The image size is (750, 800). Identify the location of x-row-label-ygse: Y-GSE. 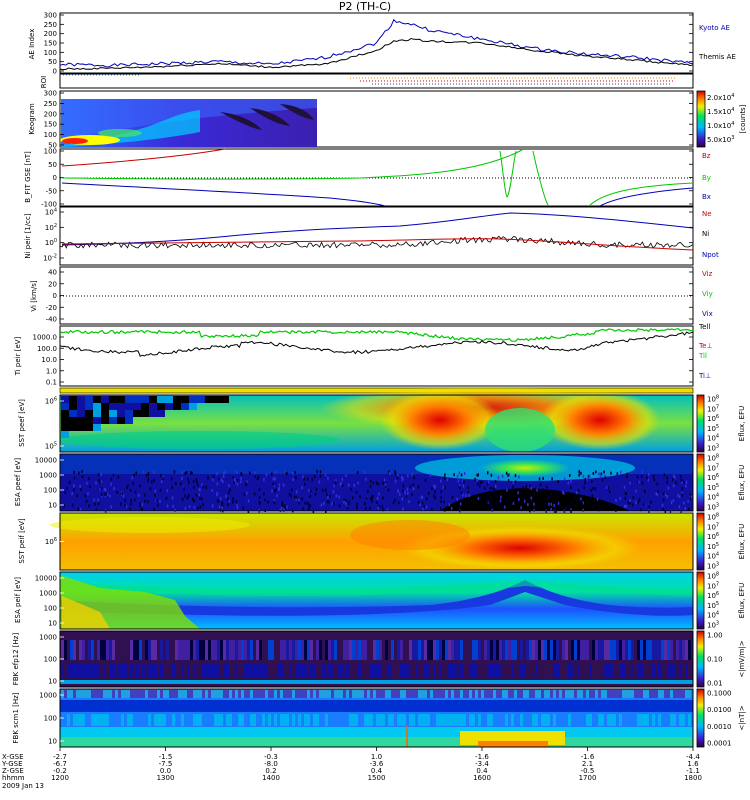
(12, 764).